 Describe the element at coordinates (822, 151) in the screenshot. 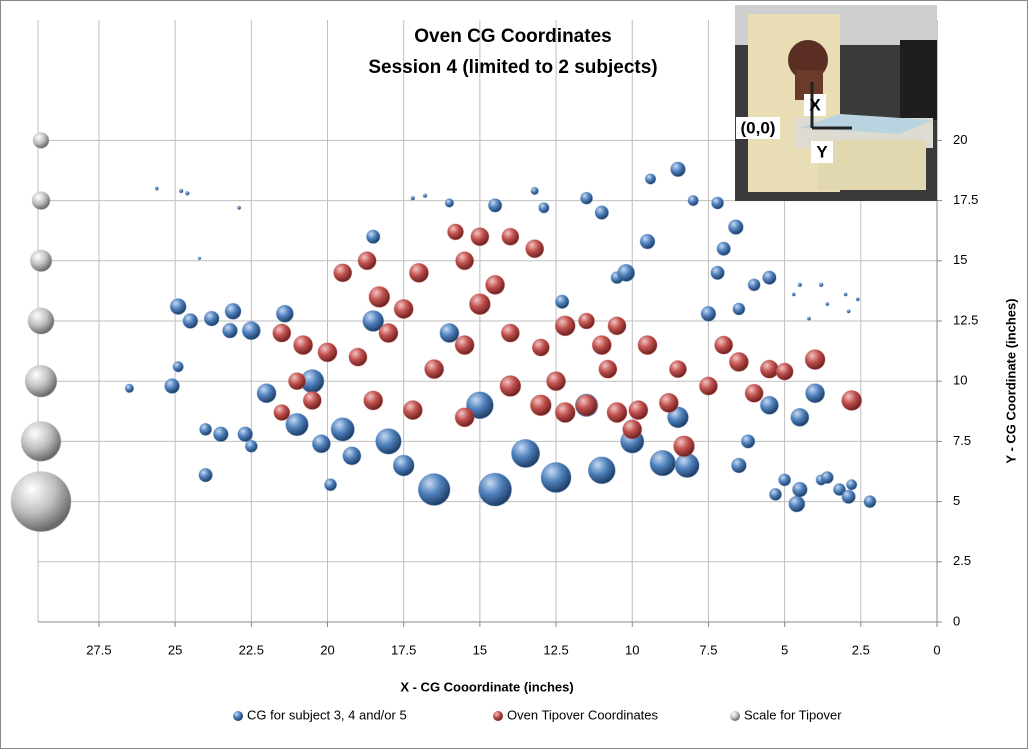

I see `inset-label: Y` at that location.